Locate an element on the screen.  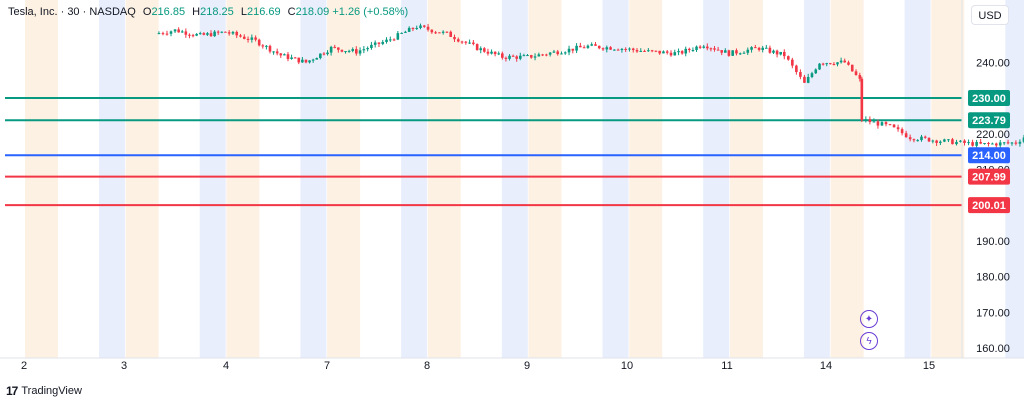
tradingview-logo: 17 TradingView is located at coordinates (44, 391).